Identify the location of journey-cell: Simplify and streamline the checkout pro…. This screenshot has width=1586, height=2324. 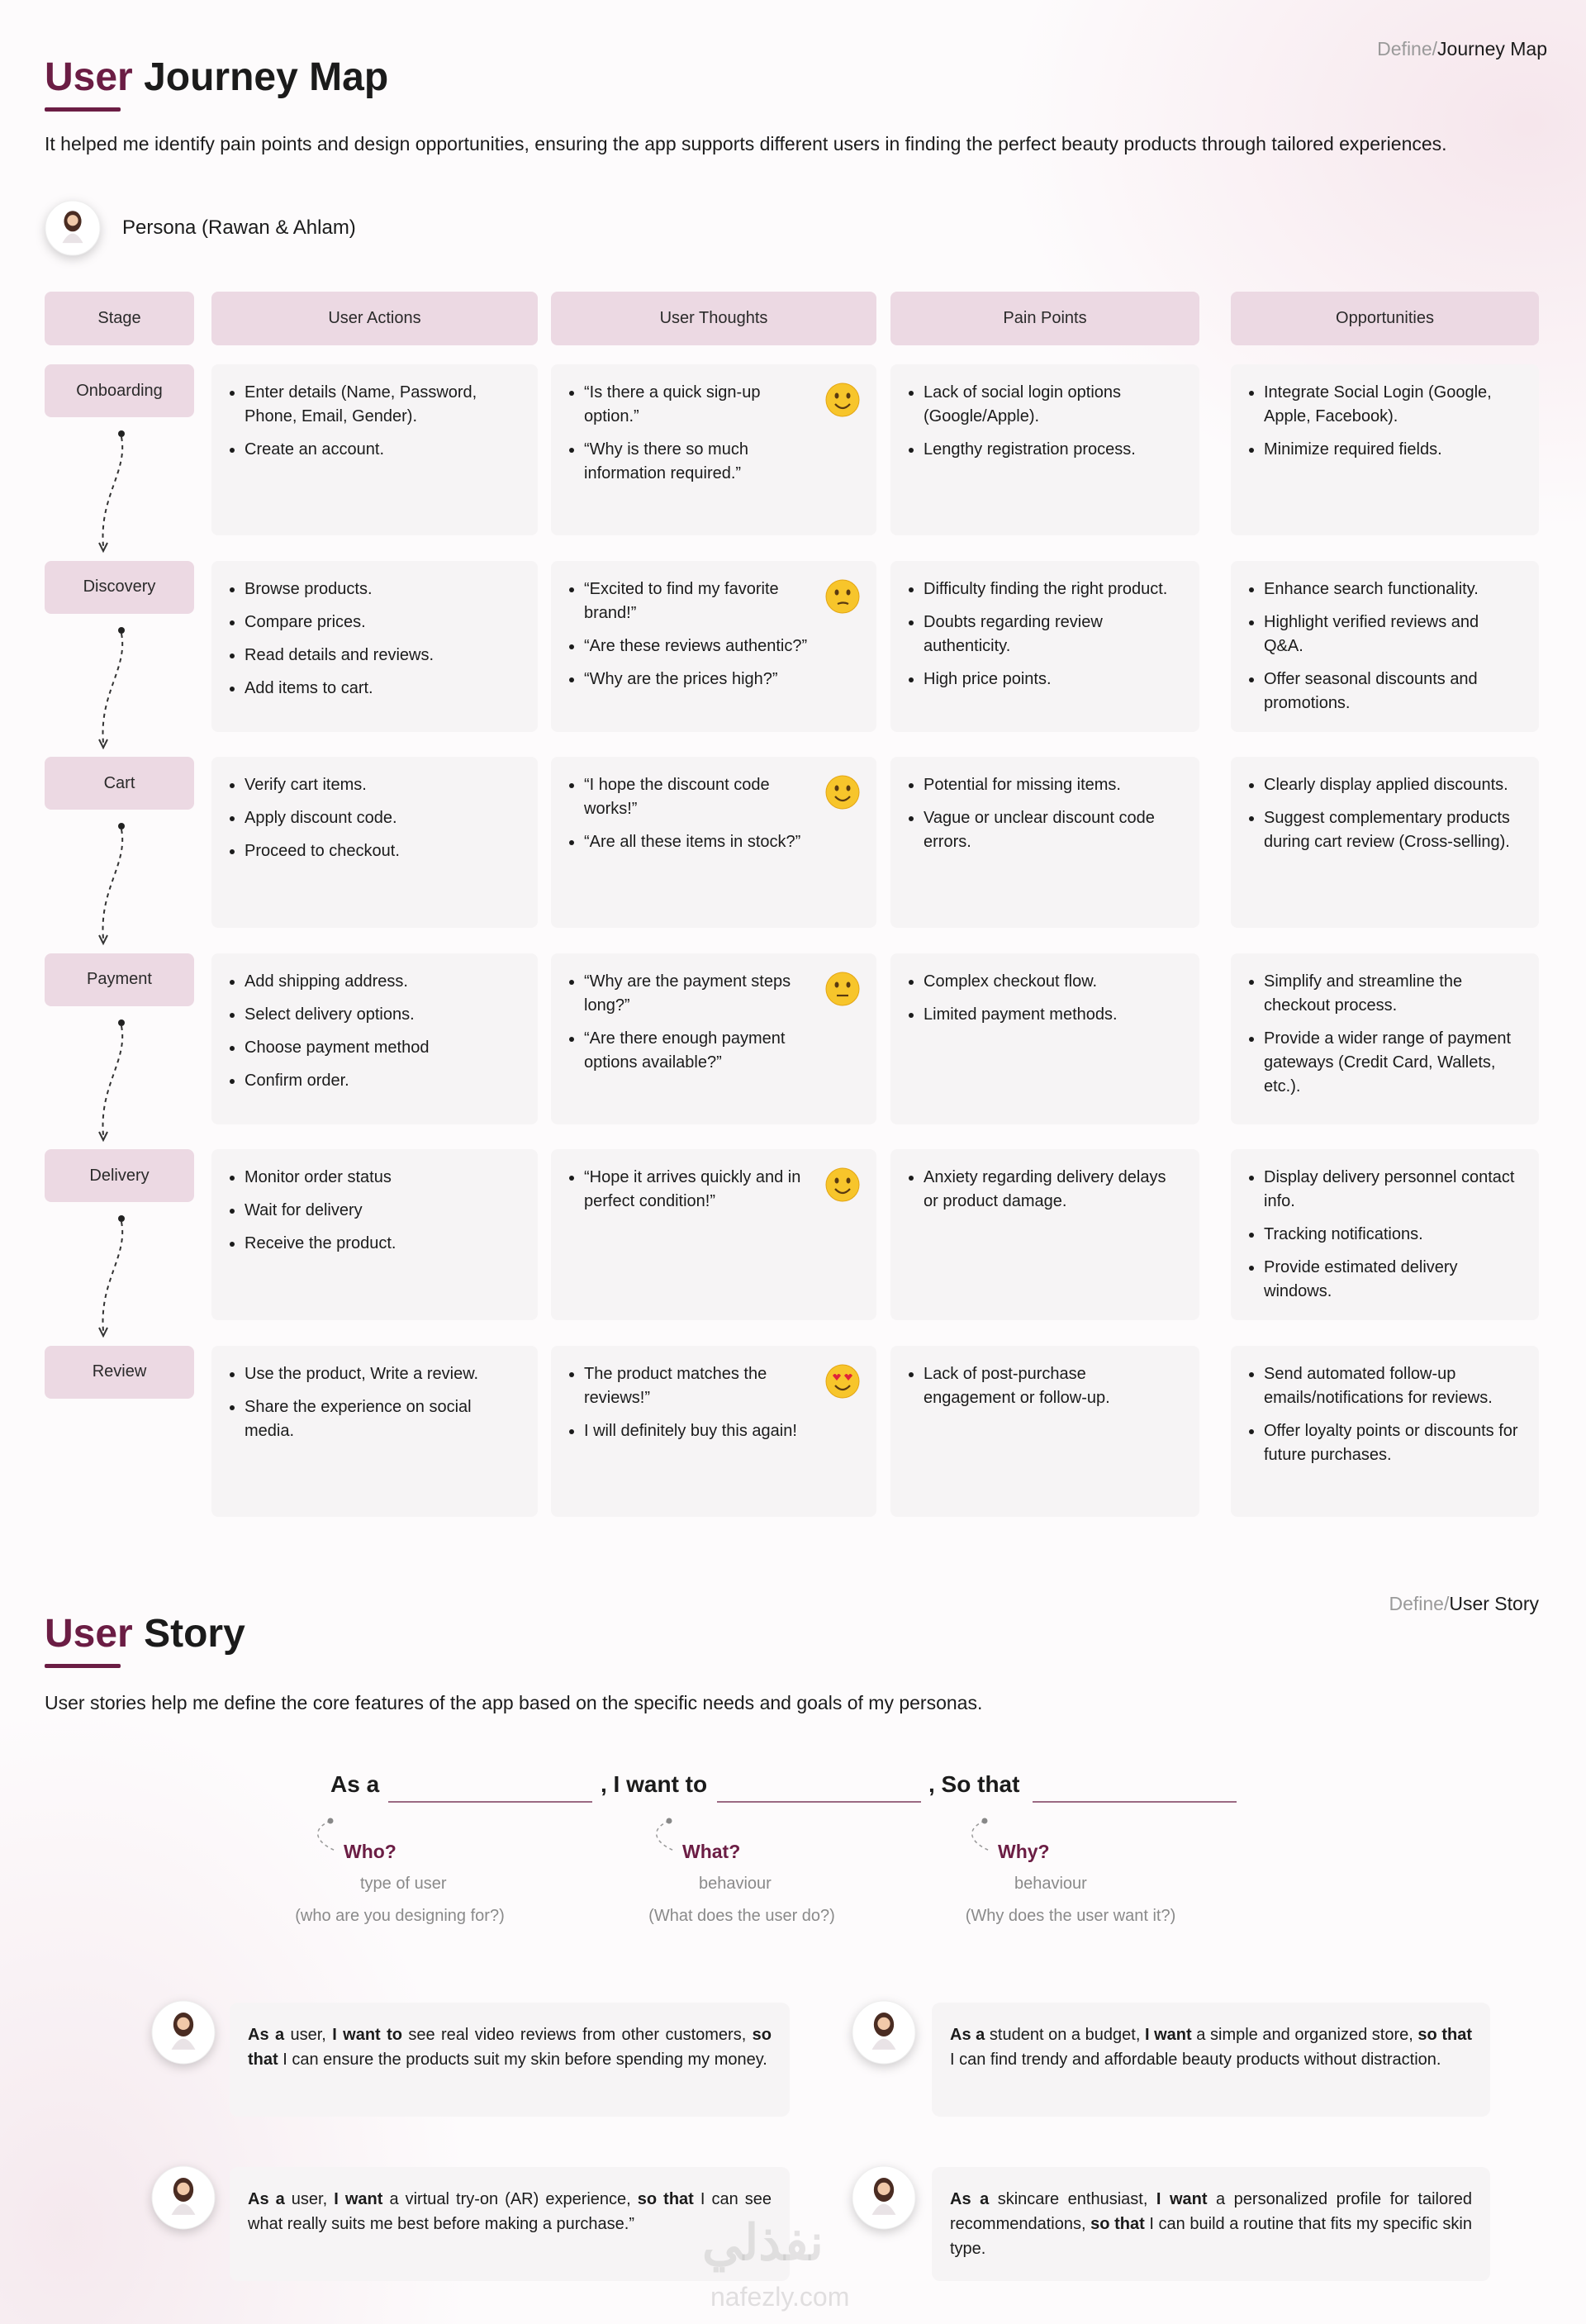
(1385, 1039).